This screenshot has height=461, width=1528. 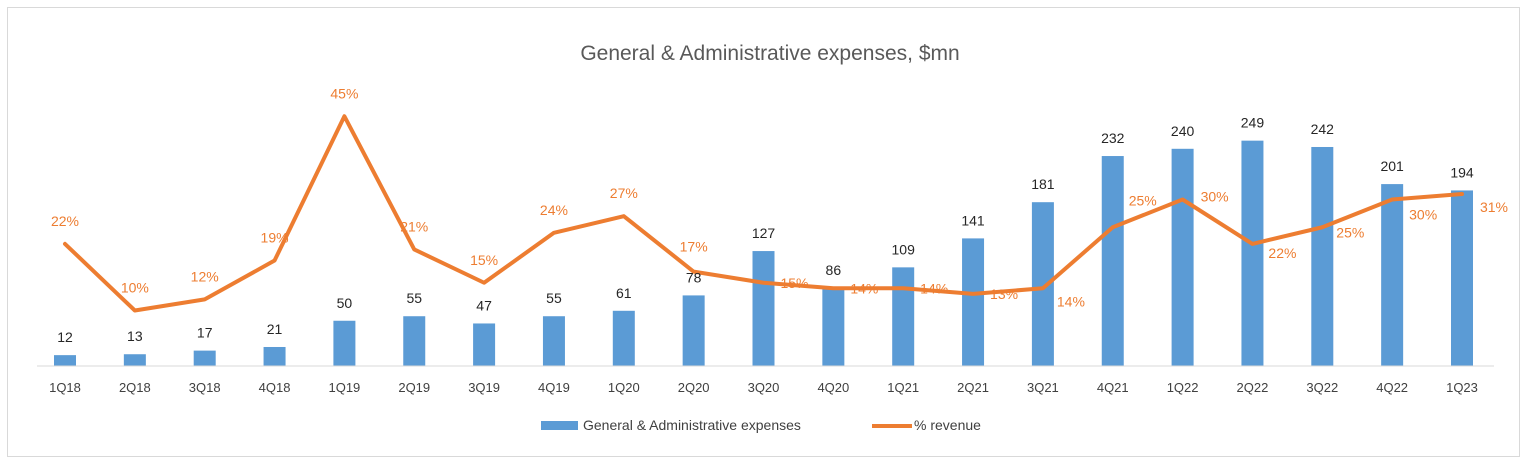 What do you see at coordinates (1462, 387) in the screenshot?
I see `x-tick-label: 1Q23` at bounding box center [1462, 387].